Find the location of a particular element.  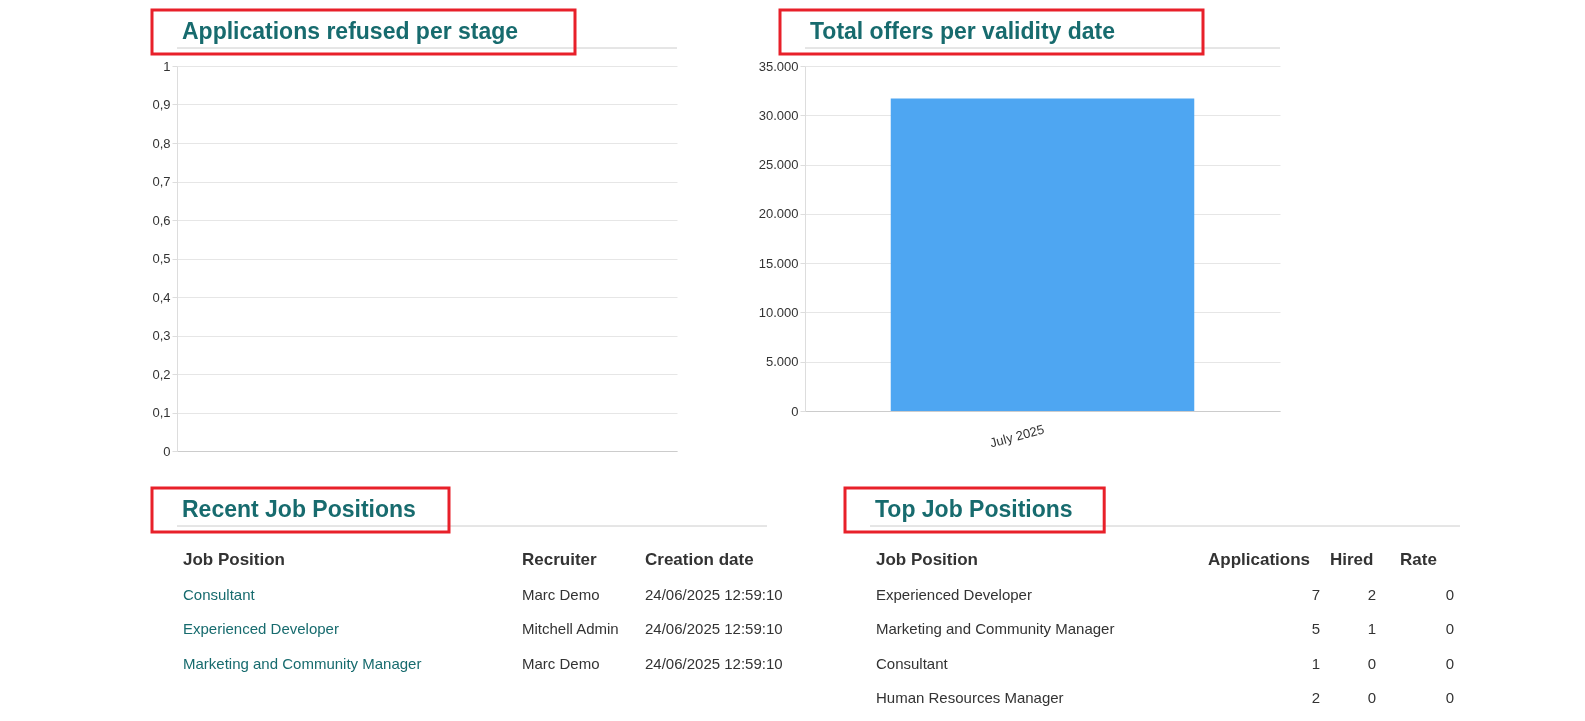

text: Human Resources Manager is located at coordinates (970, 697).